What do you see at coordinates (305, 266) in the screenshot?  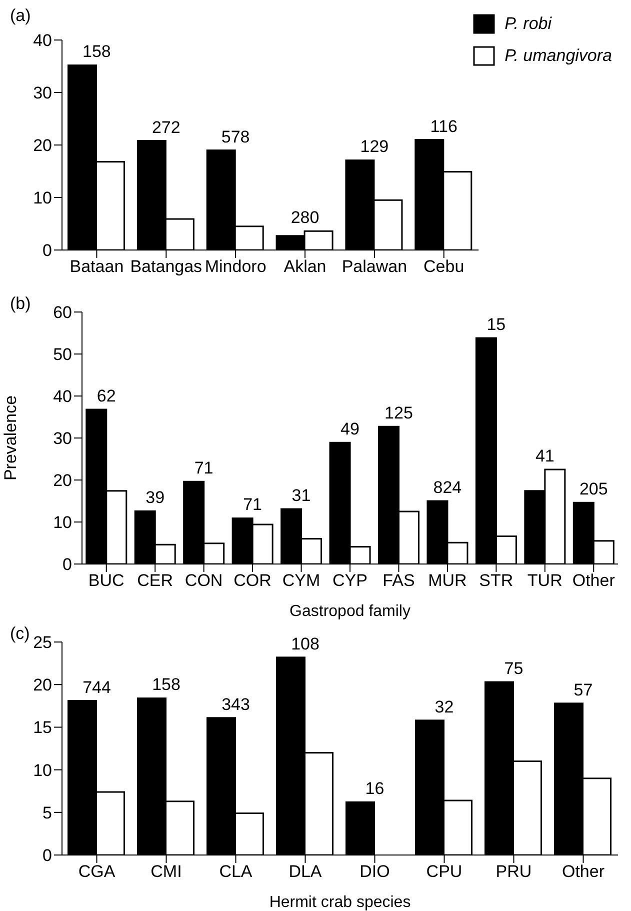 I see `x-tick-label: Aklan` at bounding box center [305, 266].